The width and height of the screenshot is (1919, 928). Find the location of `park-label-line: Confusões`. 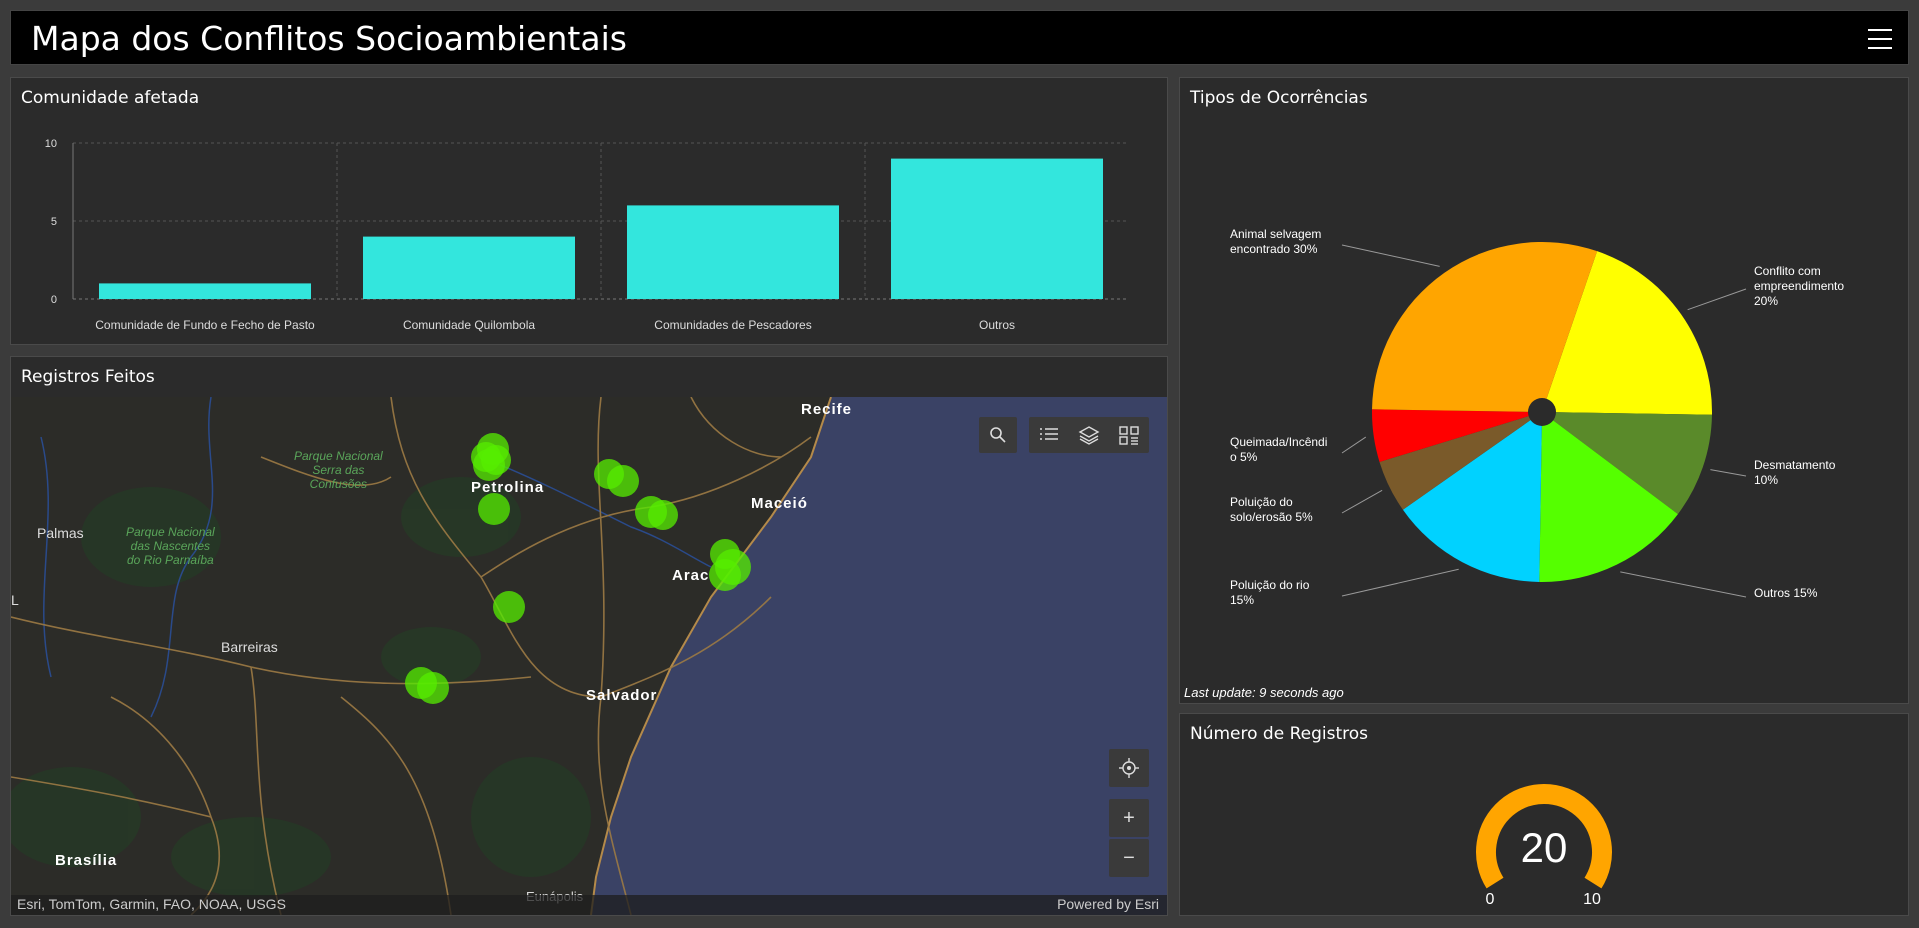

park-label-line: Confusões is located at coordinates (338, 484).